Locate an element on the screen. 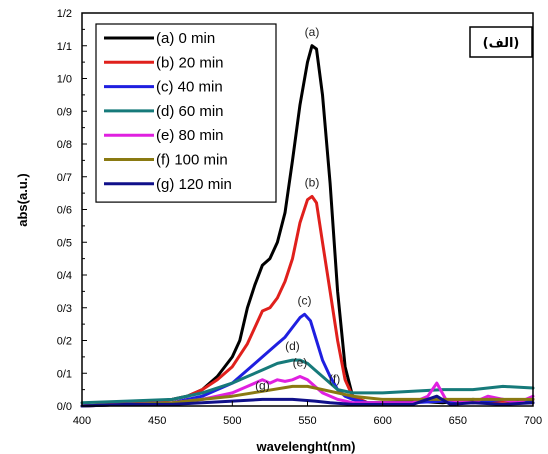  curve-label-d: (d) is located at coordinates (292, 346).